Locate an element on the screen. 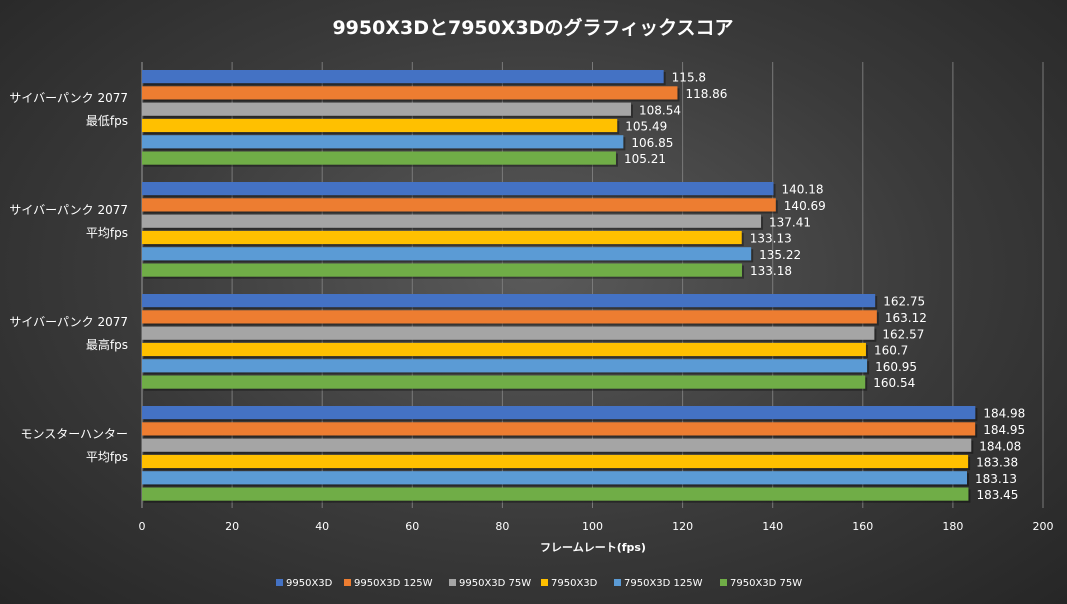  bar-group: 137.41 is located at coordinates (476, 222).